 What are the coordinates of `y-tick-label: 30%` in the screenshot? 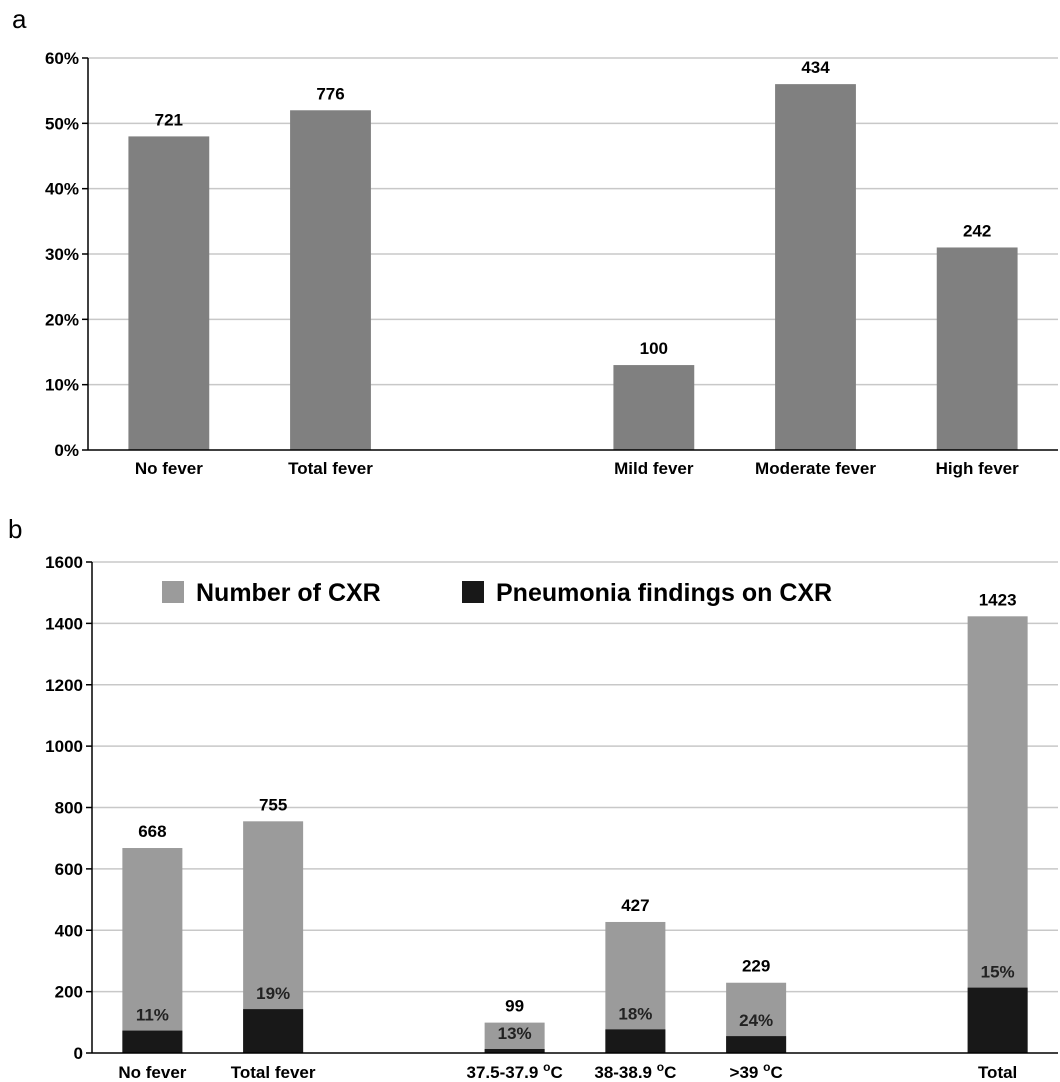 It's located at (62, 254).